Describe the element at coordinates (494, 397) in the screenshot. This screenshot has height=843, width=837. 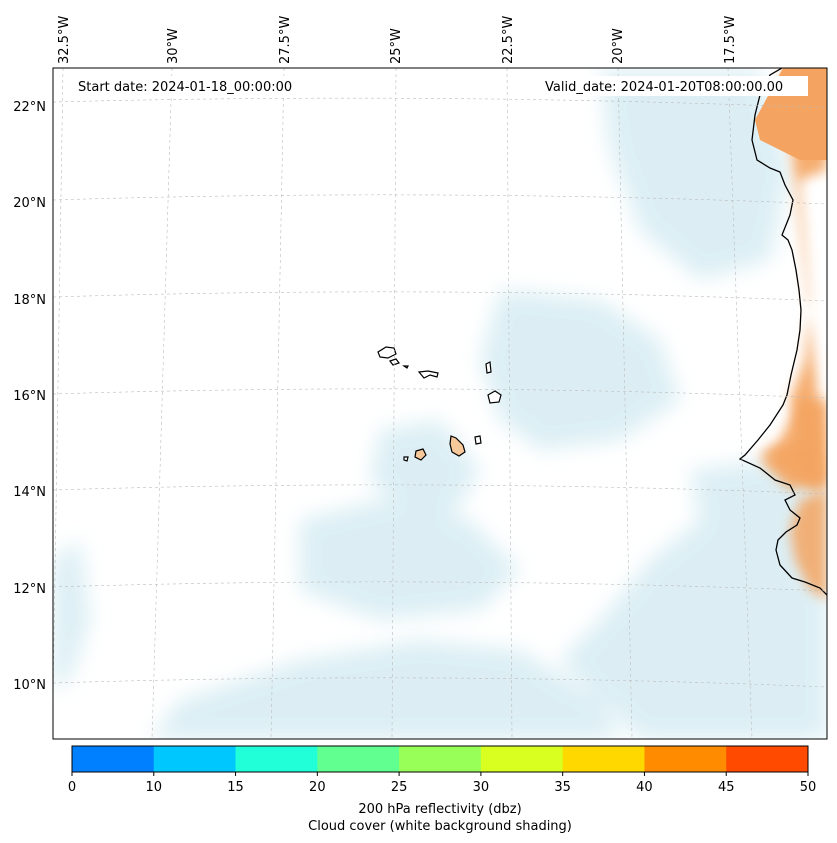
I see `island-boa-vista` at that location.